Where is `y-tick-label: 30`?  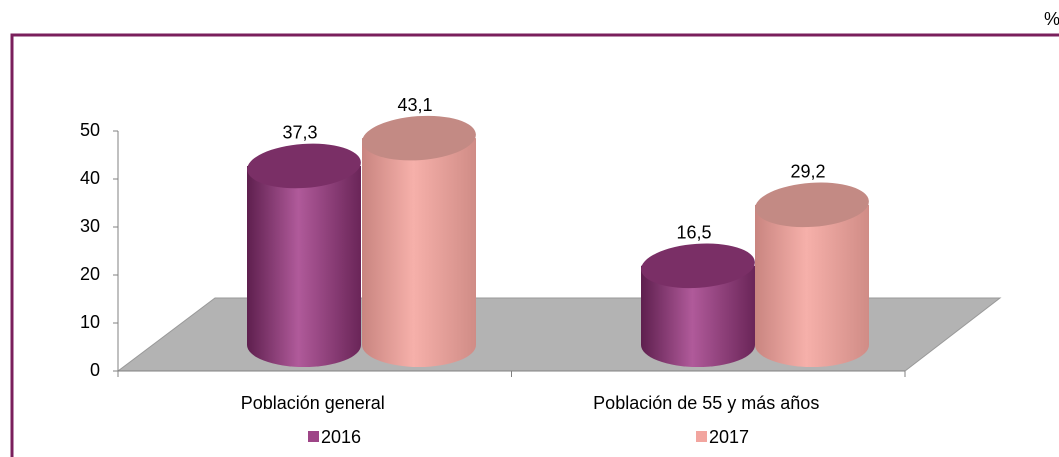
y-tick-label: 30 is located at coordinates (90, 226).